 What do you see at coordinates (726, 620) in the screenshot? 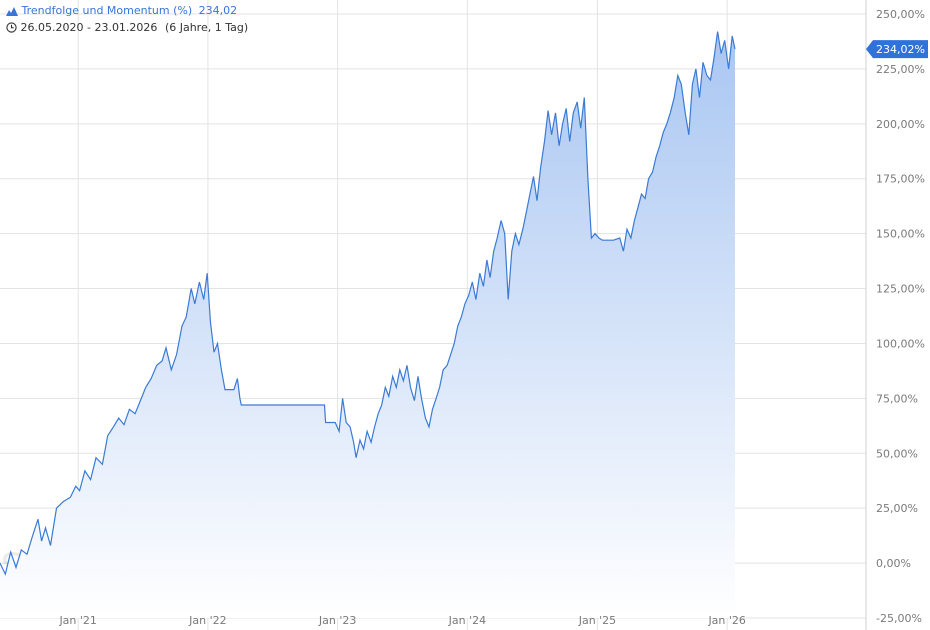
I see `x-tick-label: Jan '26` at bounding box center [726, 620].